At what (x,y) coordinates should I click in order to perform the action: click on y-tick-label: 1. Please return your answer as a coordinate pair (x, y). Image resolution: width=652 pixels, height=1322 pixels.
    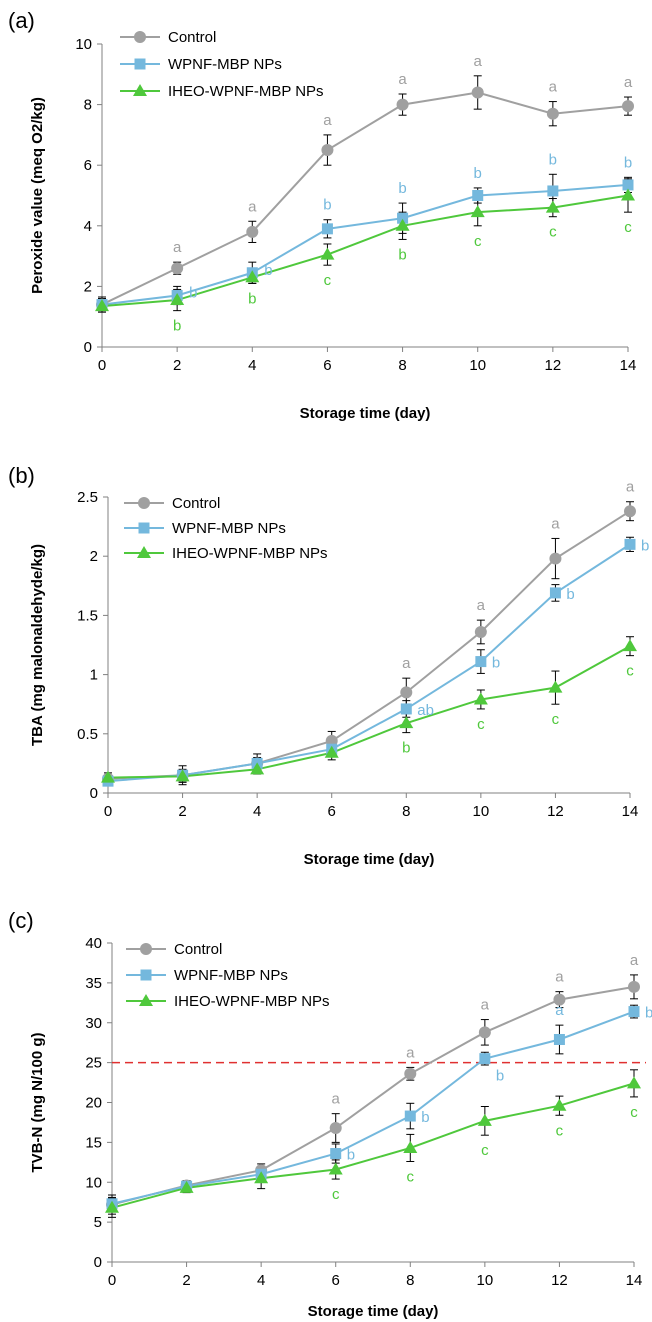
    Looking at the image, I should click on (94, 675).